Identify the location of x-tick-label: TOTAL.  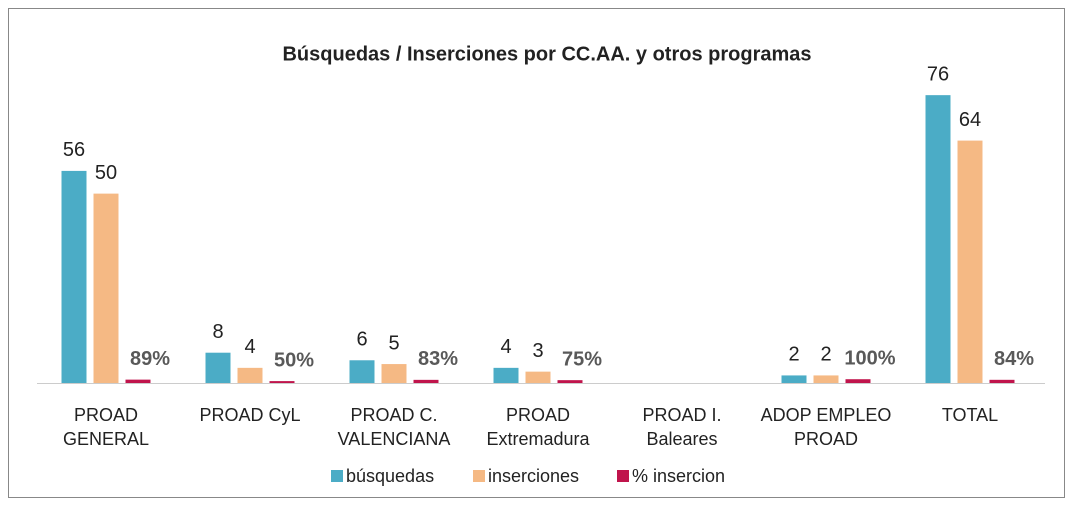
(970, 415).